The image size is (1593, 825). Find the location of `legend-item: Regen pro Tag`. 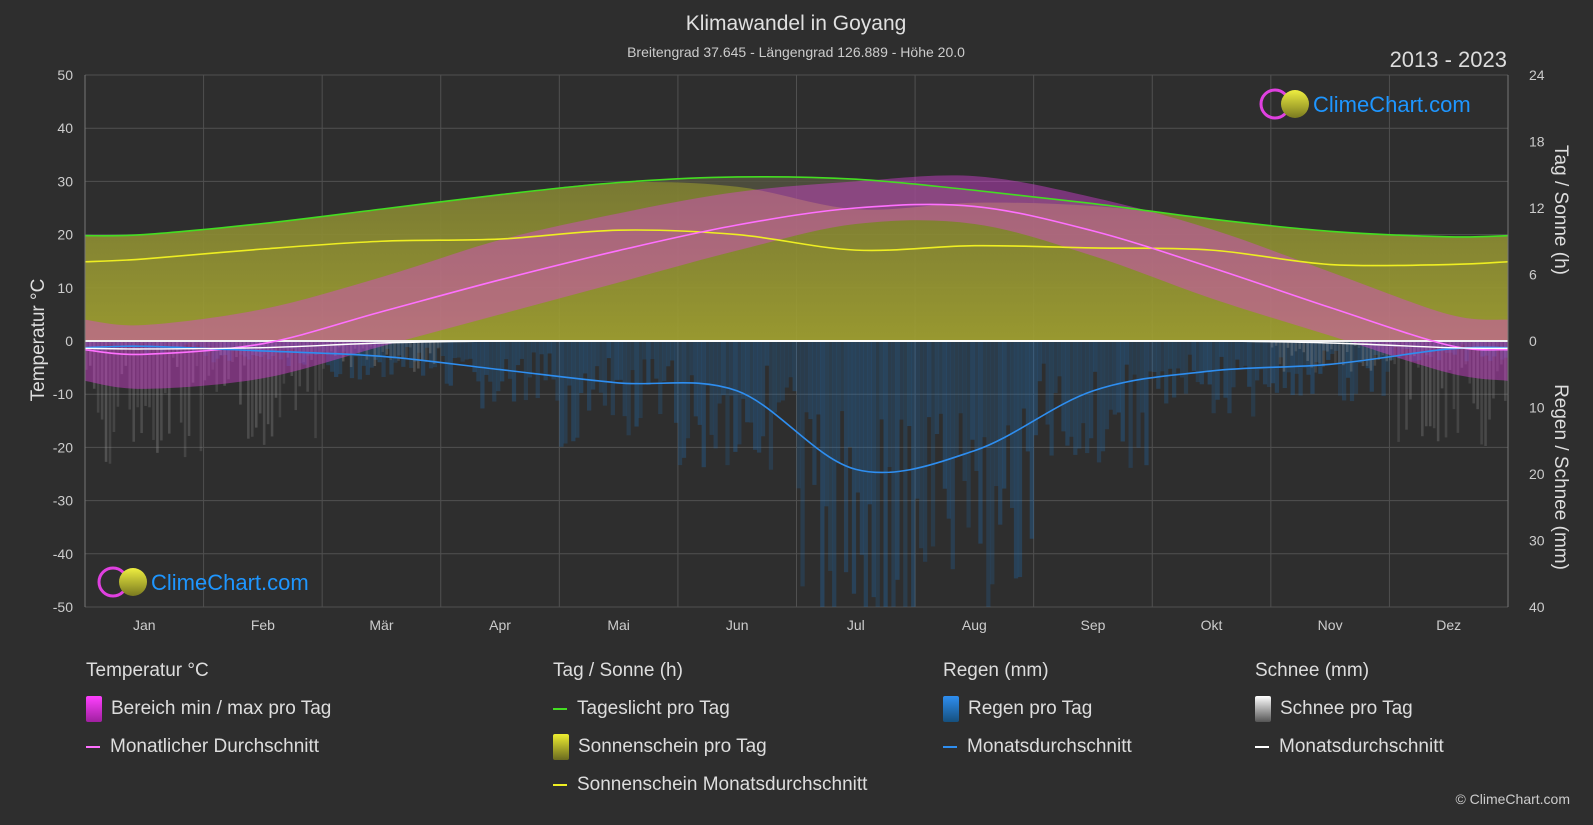

legend-item: Regen pro Tag is located at coordinates (1037, 709).